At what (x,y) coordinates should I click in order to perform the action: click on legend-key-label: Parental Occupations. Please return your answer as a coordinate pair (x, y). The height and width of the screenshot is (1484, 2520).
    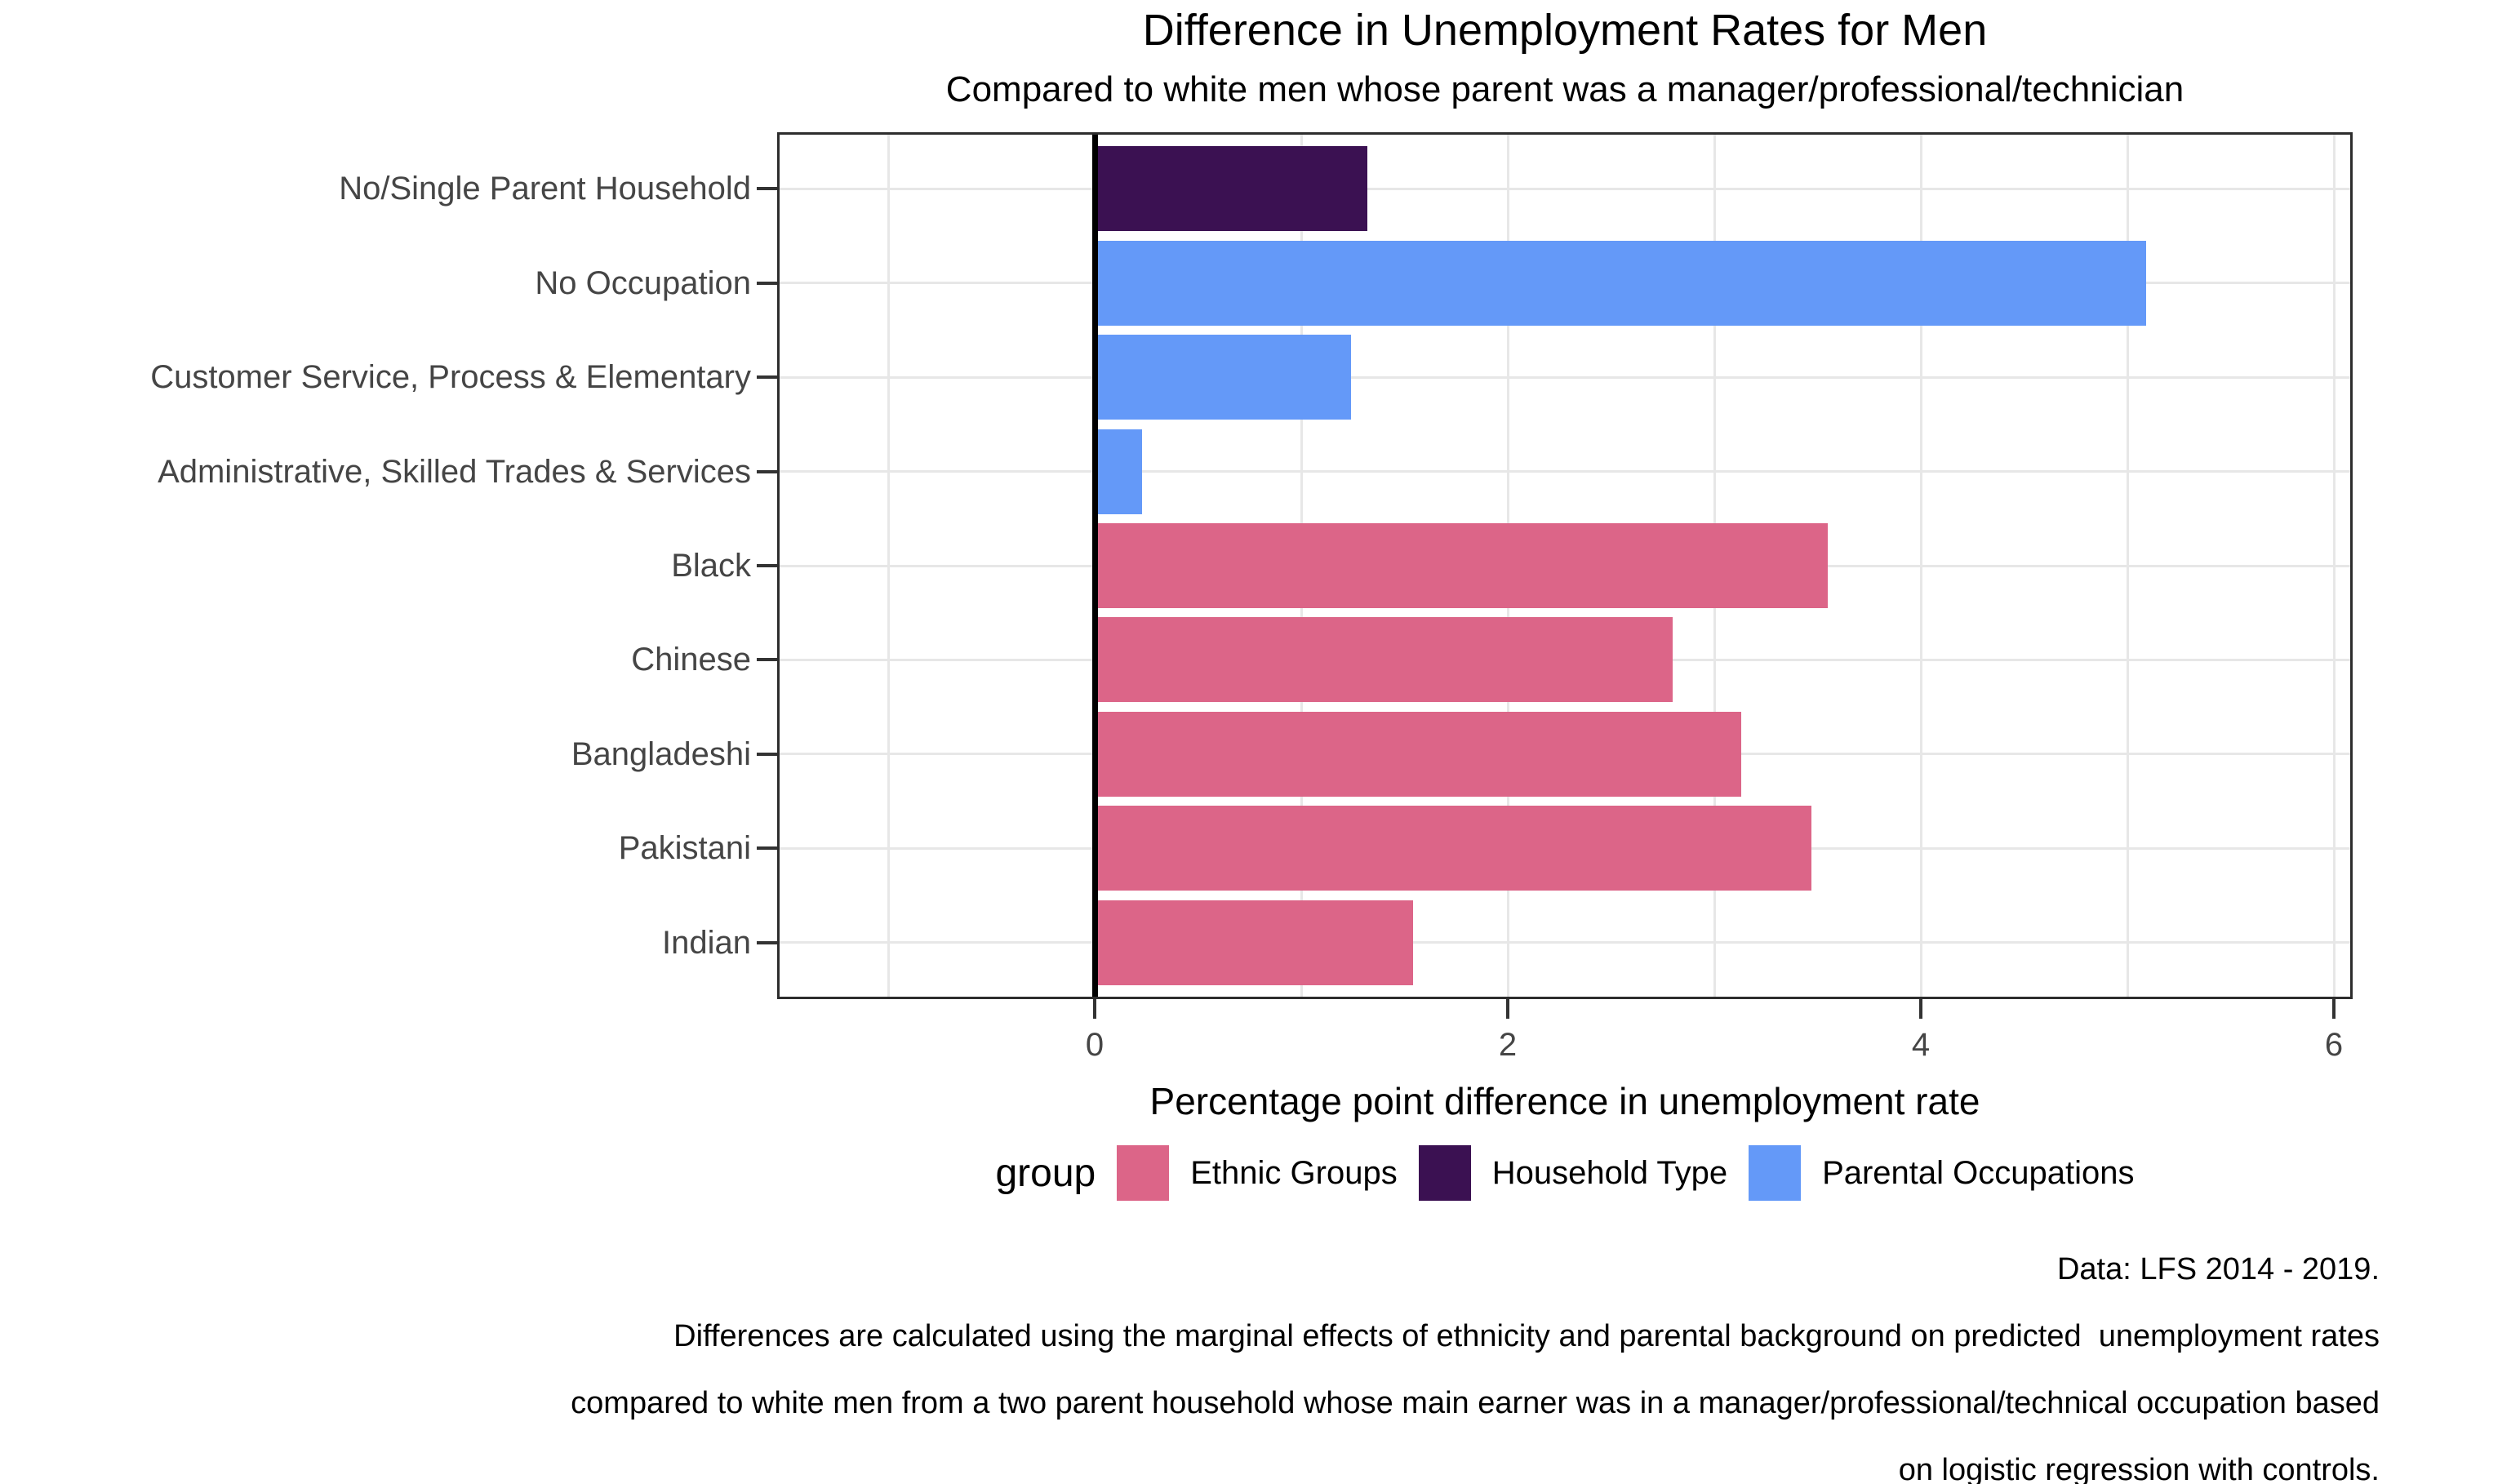
    Looking at the image, I should click on (1979, 1173).